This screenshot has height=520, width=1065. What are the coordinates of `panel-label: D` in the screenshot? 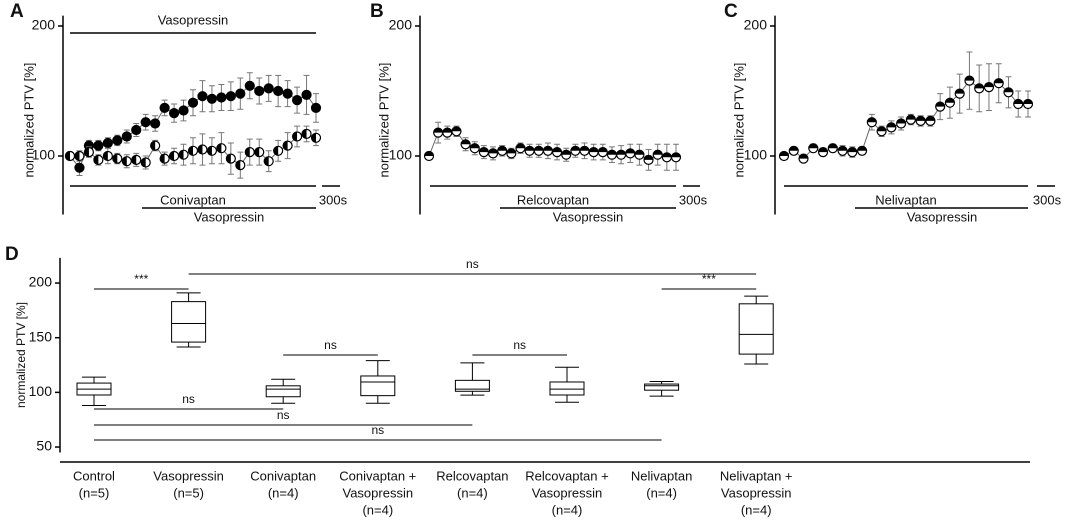 It's located at (12, 254).